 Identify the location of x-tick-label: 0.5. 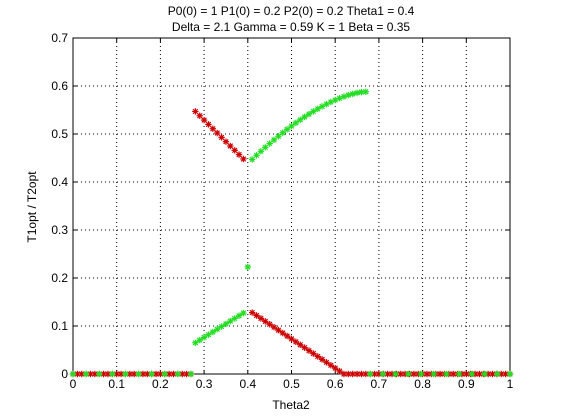
(291, 384).